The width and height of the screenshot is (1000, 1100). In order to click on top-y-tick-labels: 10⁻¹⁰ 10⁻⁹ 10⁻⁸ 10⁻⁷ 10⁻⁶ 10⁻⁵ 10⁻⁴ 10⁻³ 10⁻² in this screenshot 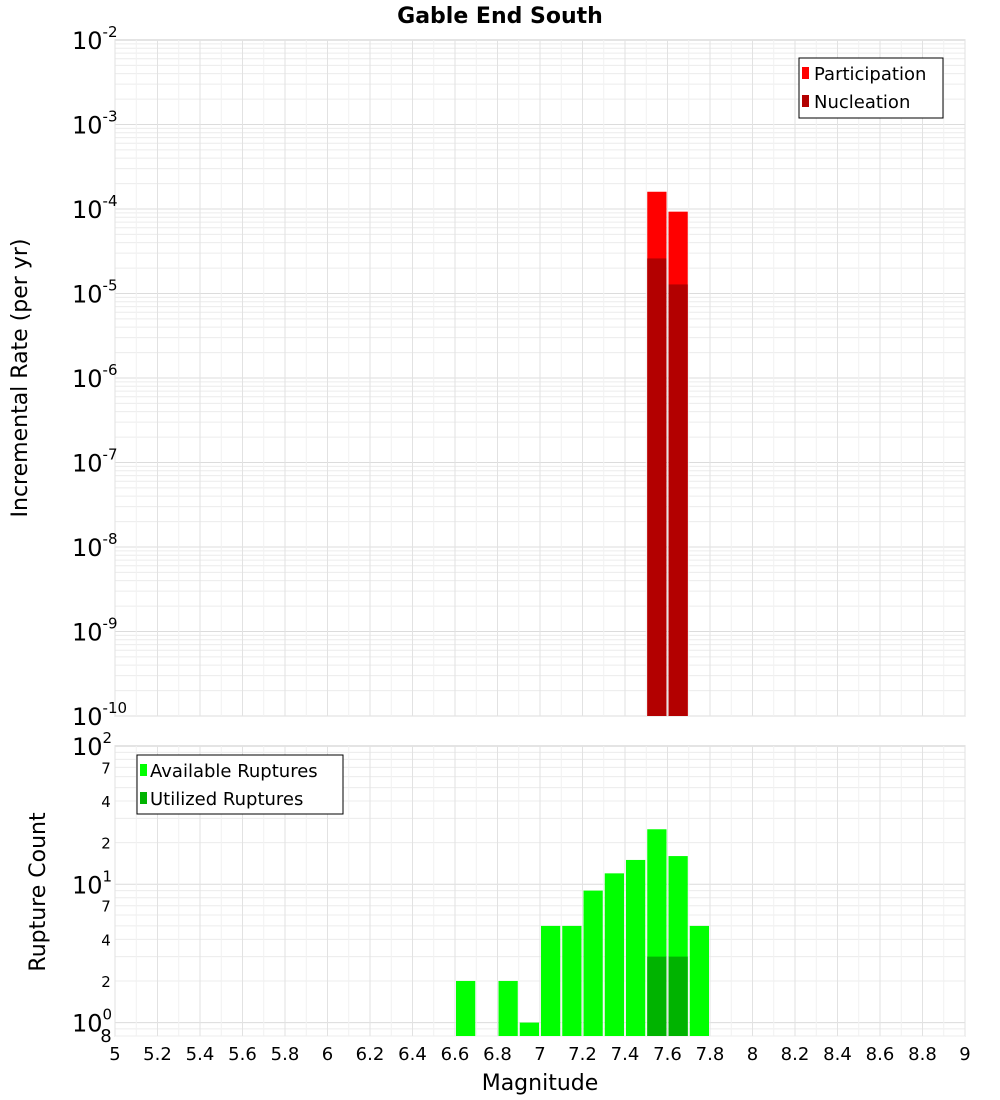, I will do `click(99, 377)`.